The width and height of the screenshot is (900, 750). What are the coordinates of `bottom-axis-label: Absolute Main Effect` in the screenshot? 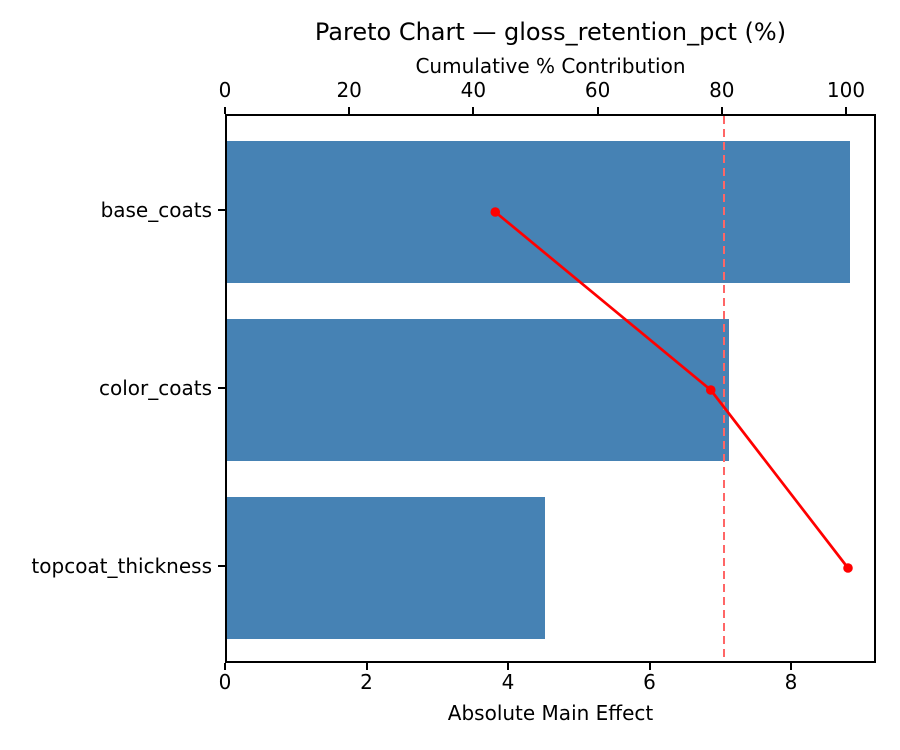 It's located at (550, 713).